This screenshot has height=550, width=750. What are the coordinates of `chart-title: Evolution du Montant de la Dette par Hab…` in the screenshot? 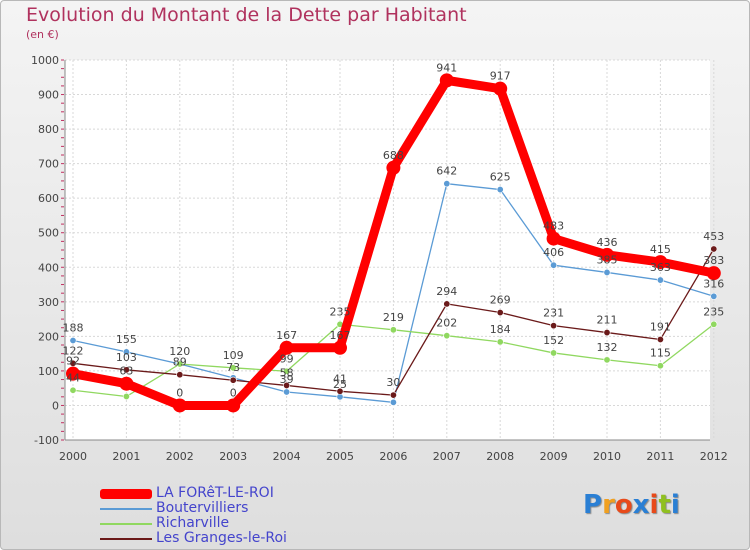 It's located at (246, 15).